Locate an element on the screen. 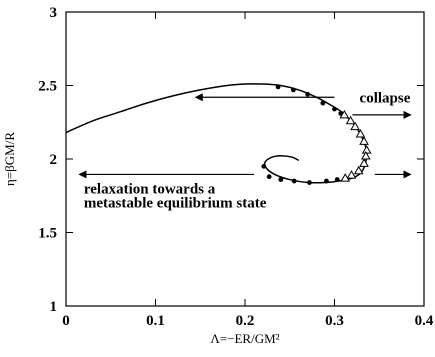 The height and width of the screenshot is (357, 435). x-tick-label: 0.1 is located at coordinates (155, 321).